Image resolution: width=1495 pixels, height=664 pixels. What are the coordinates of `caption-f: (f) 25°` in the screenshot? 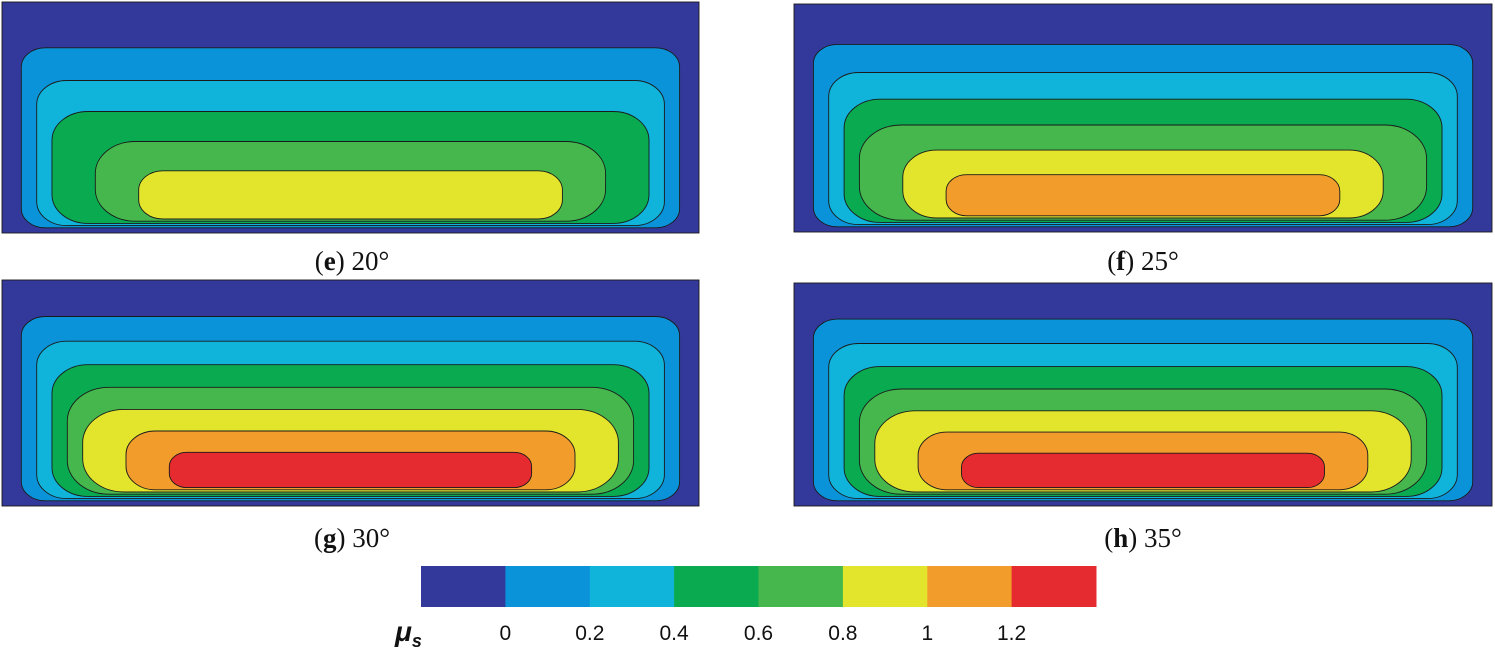 It's located at (1143, 261).